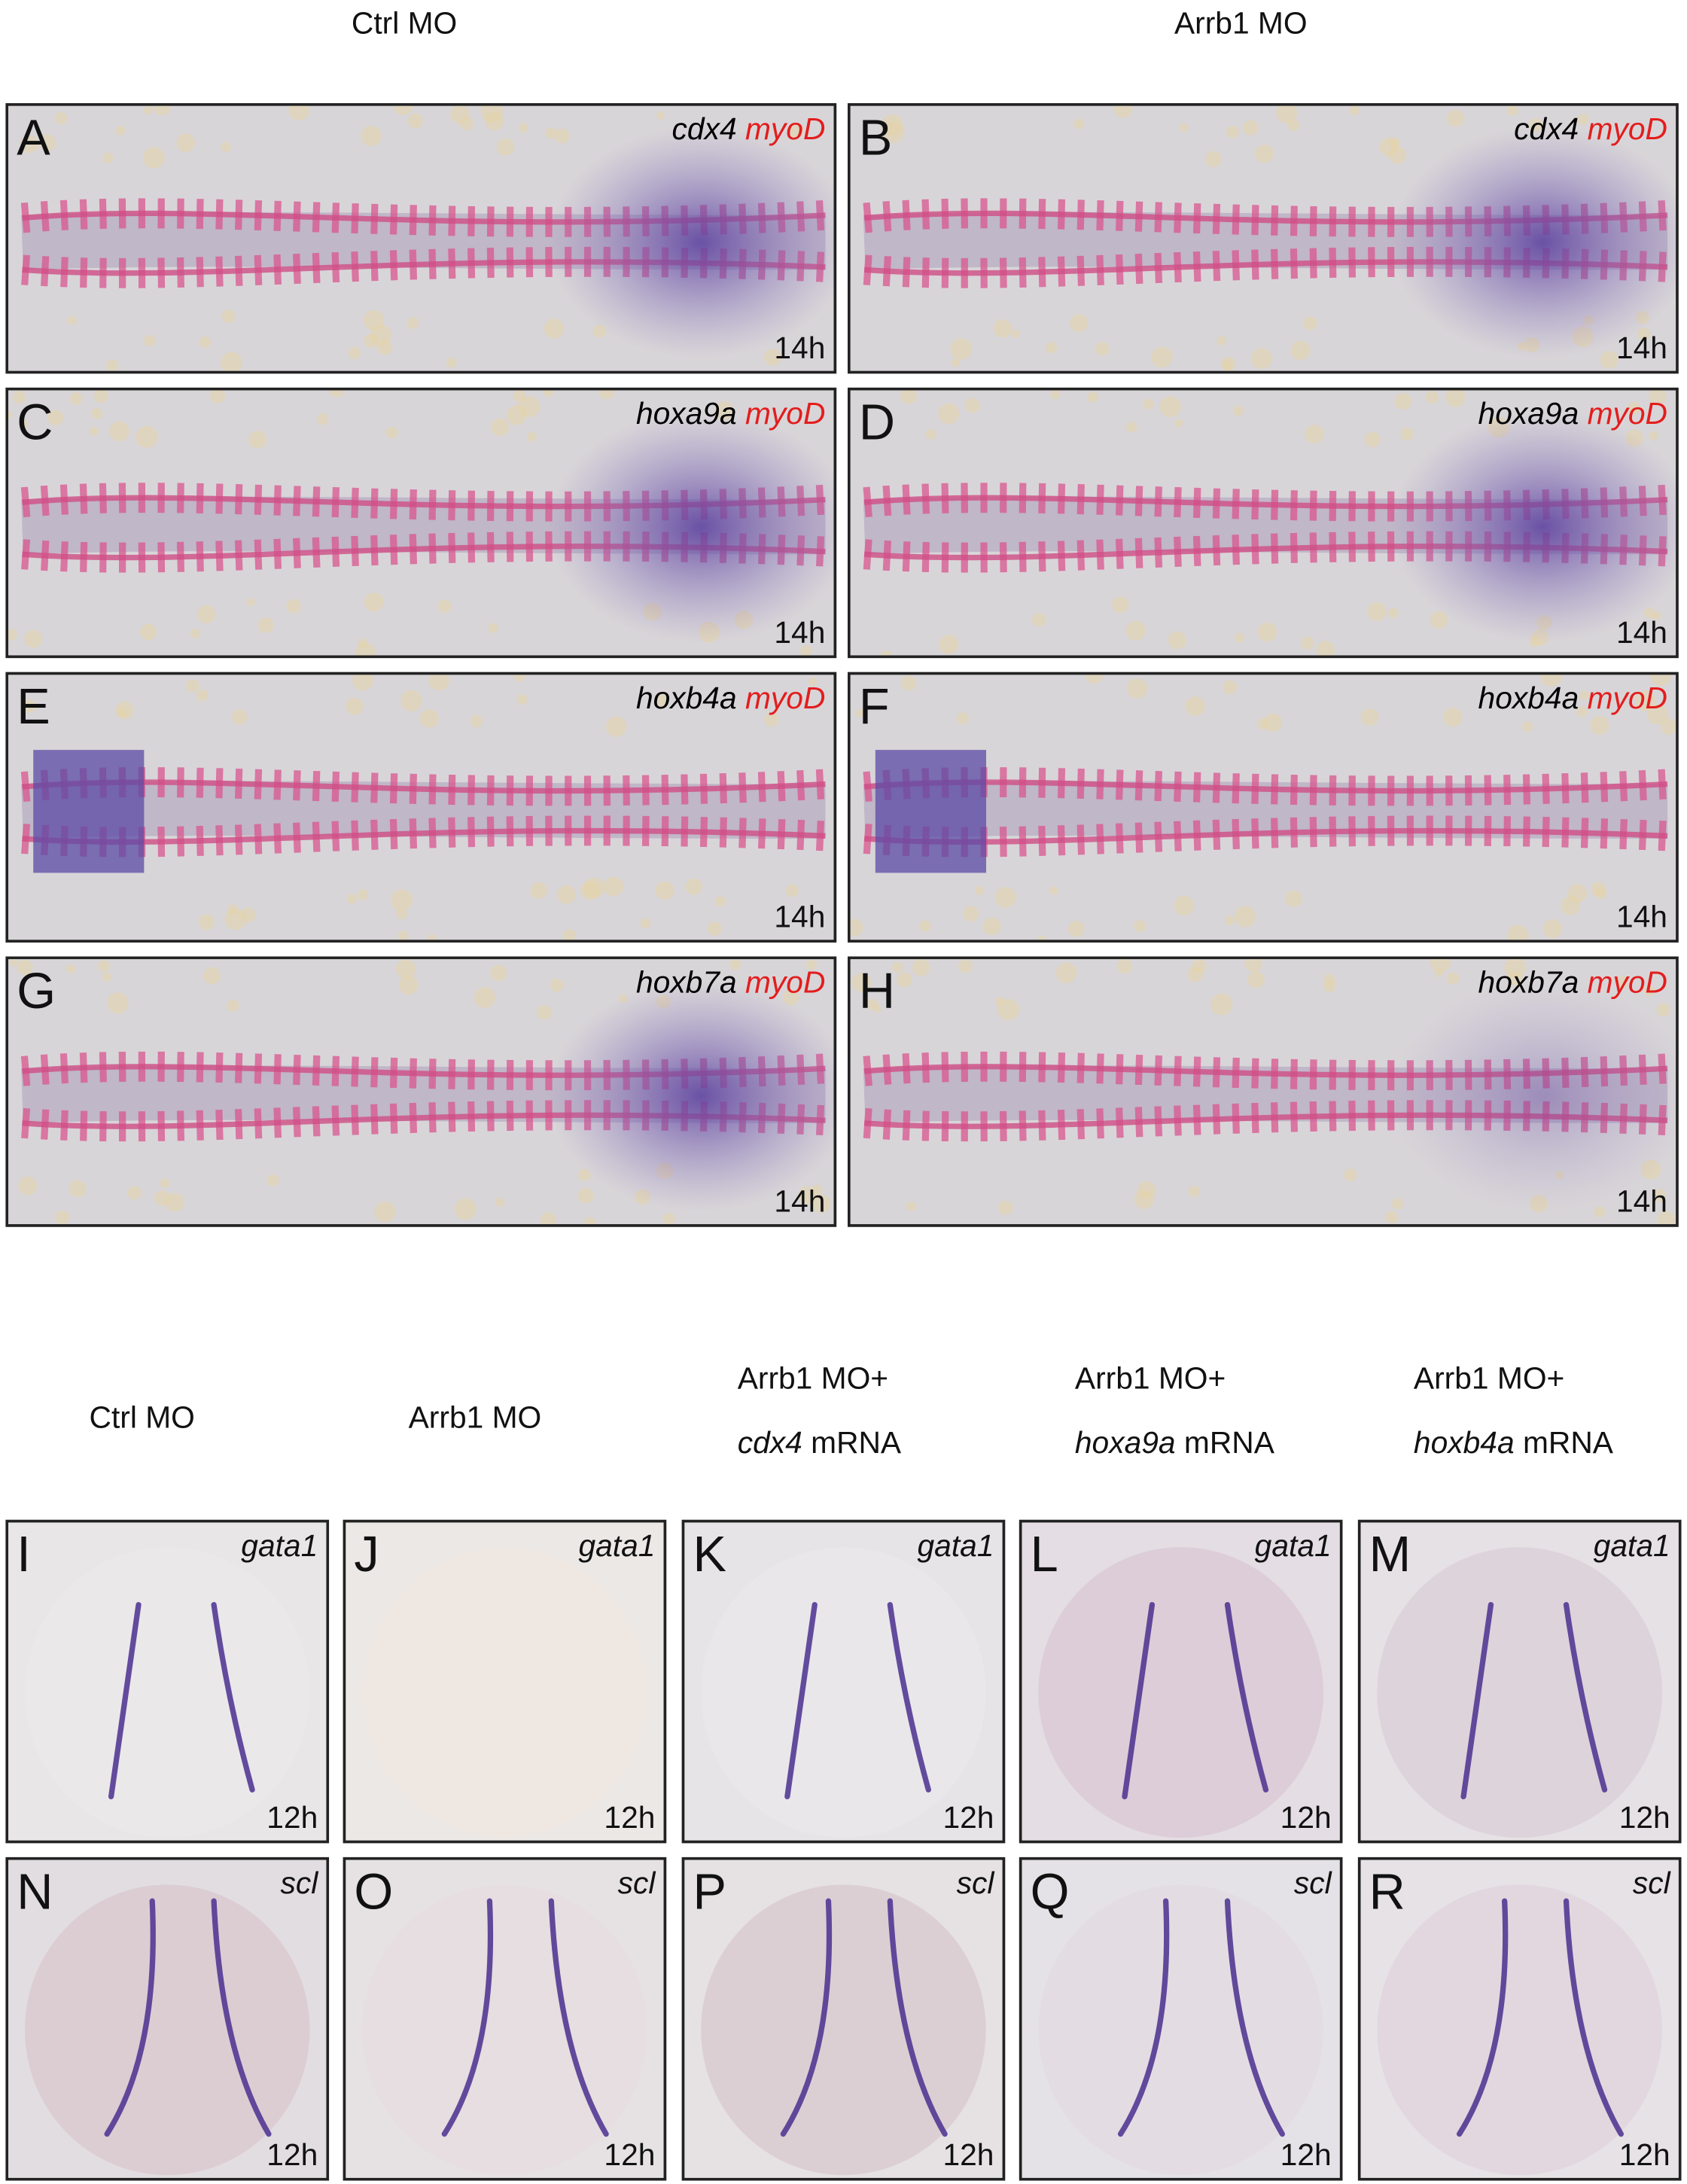 The width and height of the screenshot is (1687, 2184). Describe the element at coordinates (505, 2019) in the screenshot. I see `image-panel: O scl 12h` at that location.